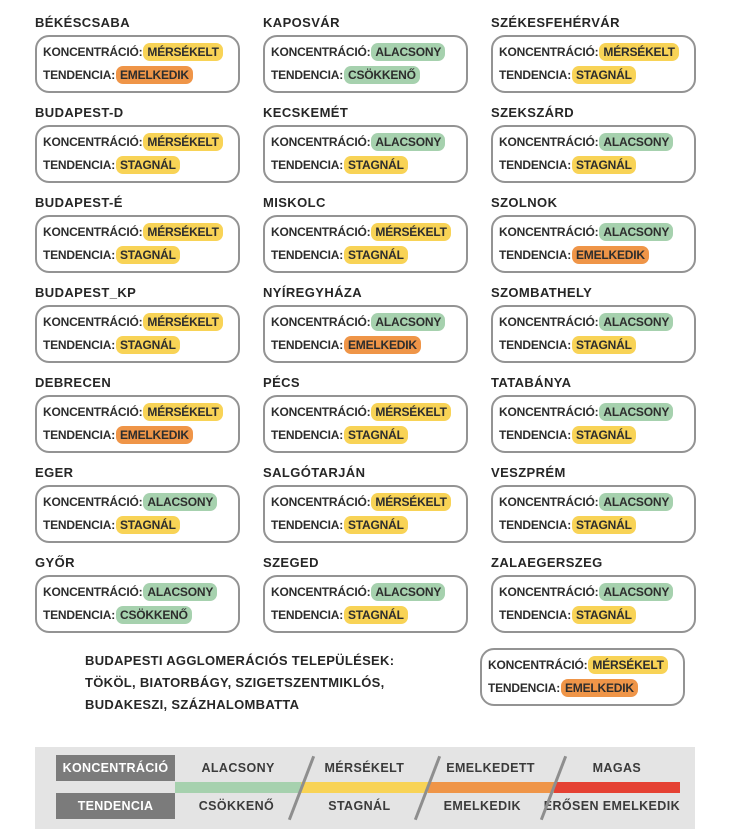 This screenshot has height=833, width=730. I want to click on city-name: SZÉKESFEHÉRVÁR, so click(555, 22).